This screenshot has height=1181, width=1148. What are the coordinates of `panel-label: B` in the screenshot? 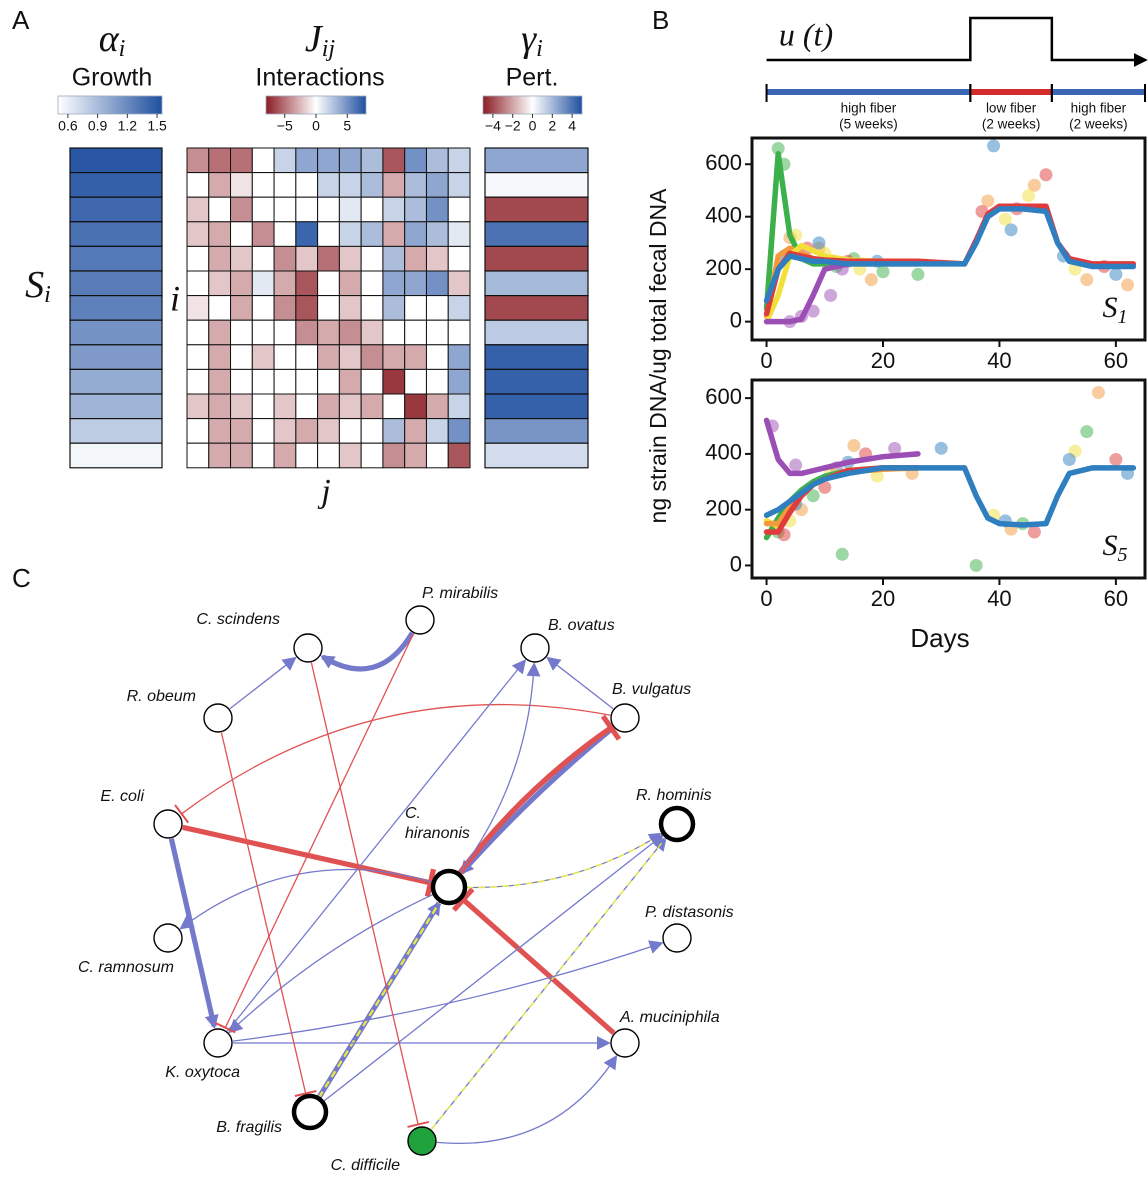 It's located at (660, 20).